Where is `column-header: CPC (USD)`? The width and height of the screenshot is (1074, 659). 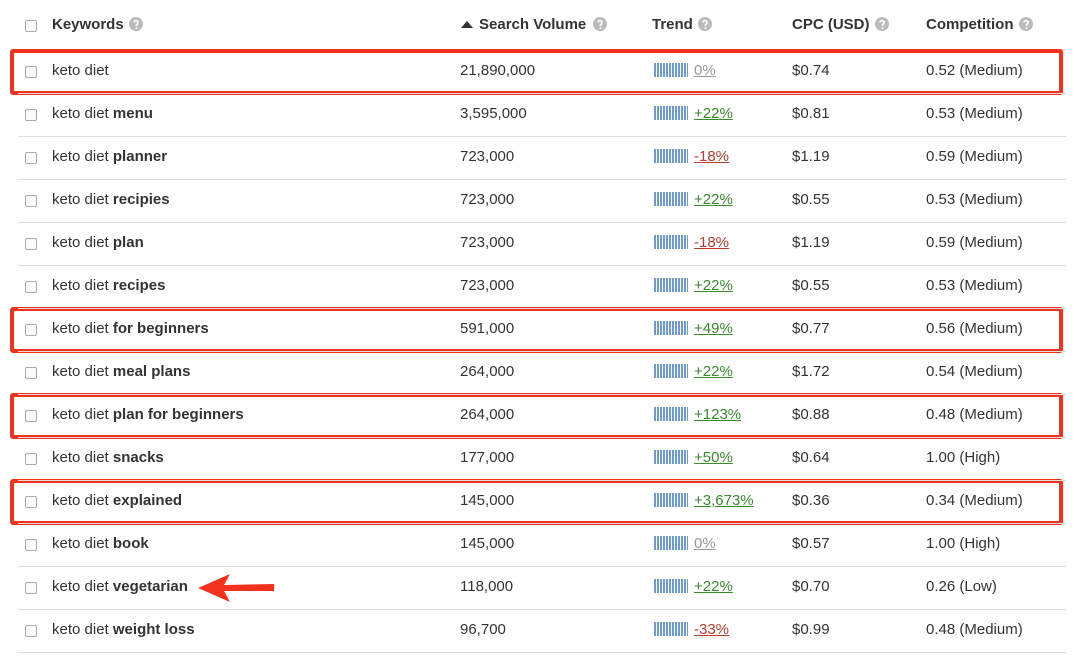
column-header: CPC (USD) is located at coordinates (831, 24).